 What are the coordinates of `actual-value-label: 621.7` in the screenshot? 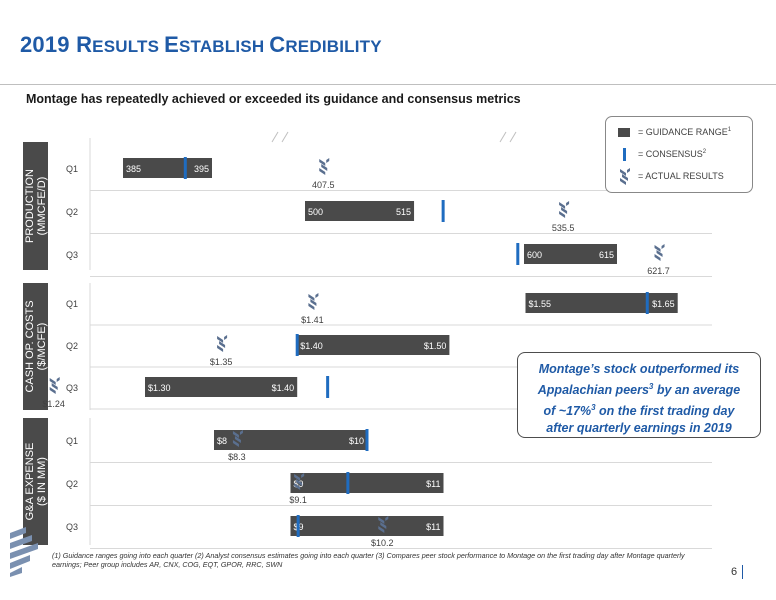 It's located at (658, 271).